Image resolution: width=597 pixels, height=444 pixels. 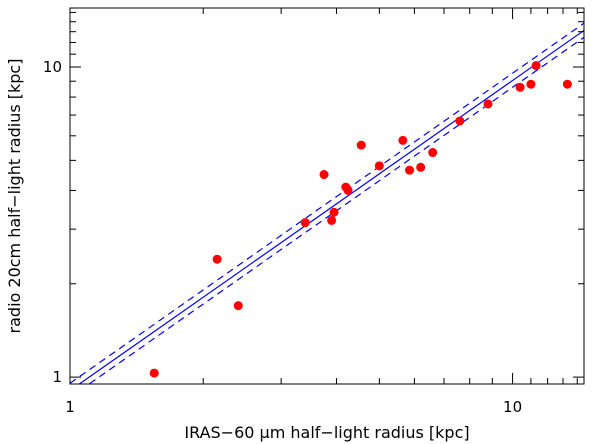 I want to click on x-axis-title: IRAS−60 μm half−light radius [kpc], so click(x=326, y=432).